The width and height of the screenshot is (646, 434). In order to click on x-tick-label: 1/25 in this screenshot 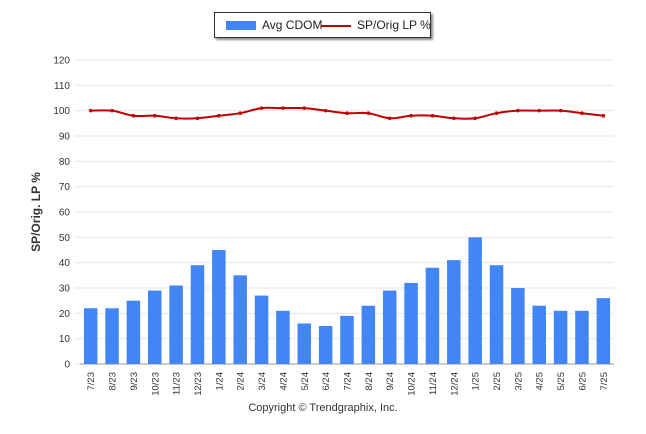, I will do `click(476, 381)`.